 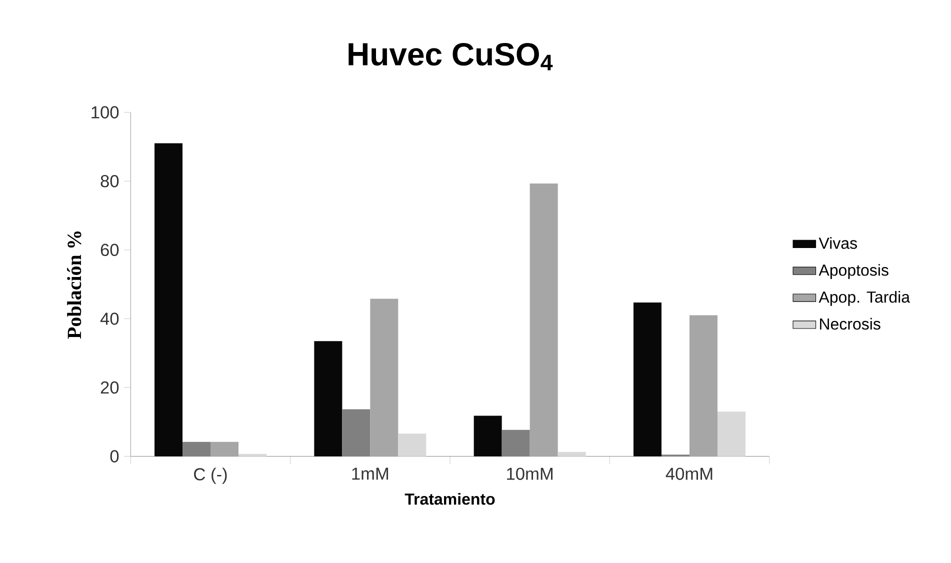 What do you see at coordinates (853, 271) in the screenshot?
I see `legend-label: Apoptosis` at bounding box center [853, 271].